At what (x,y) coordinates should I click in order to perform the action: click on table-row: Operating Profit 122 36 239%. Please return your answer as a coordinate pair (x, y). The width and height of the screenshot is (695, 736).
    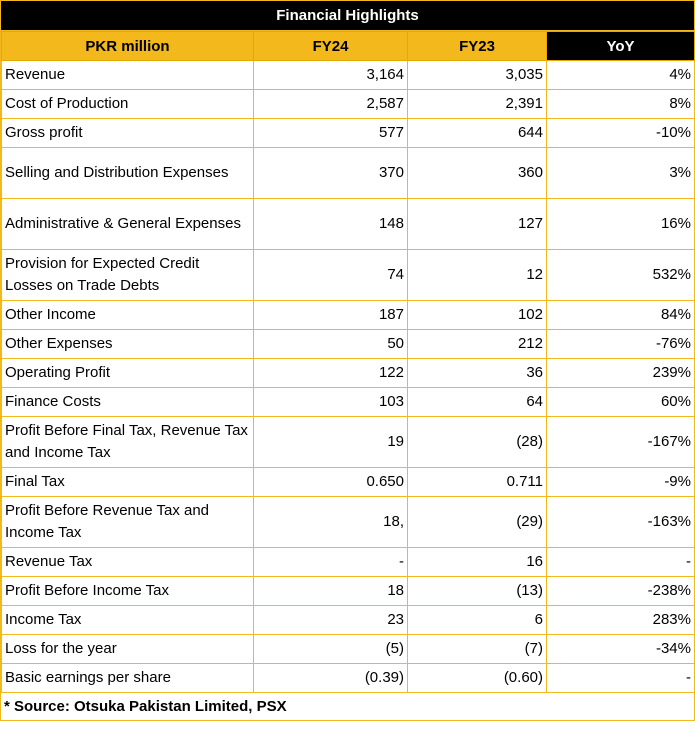
    Looking at the image, I should click on (348, 373).